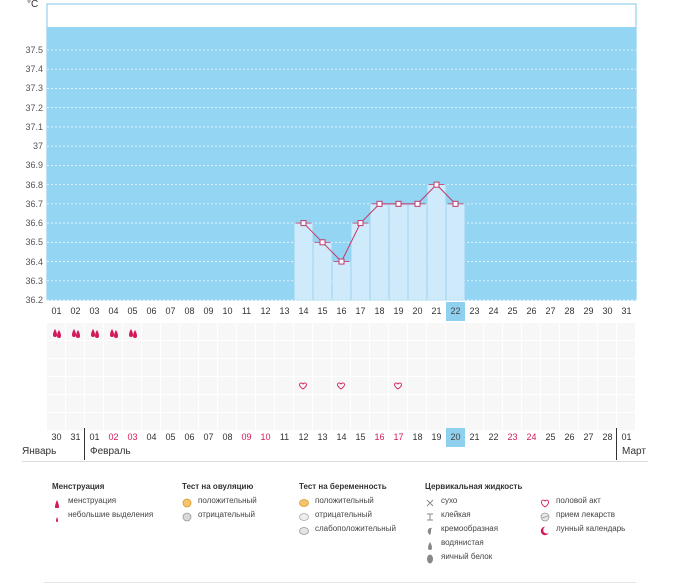 Image resolution: width=675 pixels, height=587 pixels. I want to click on legend-item-label: водянистая, so click(462, 542).